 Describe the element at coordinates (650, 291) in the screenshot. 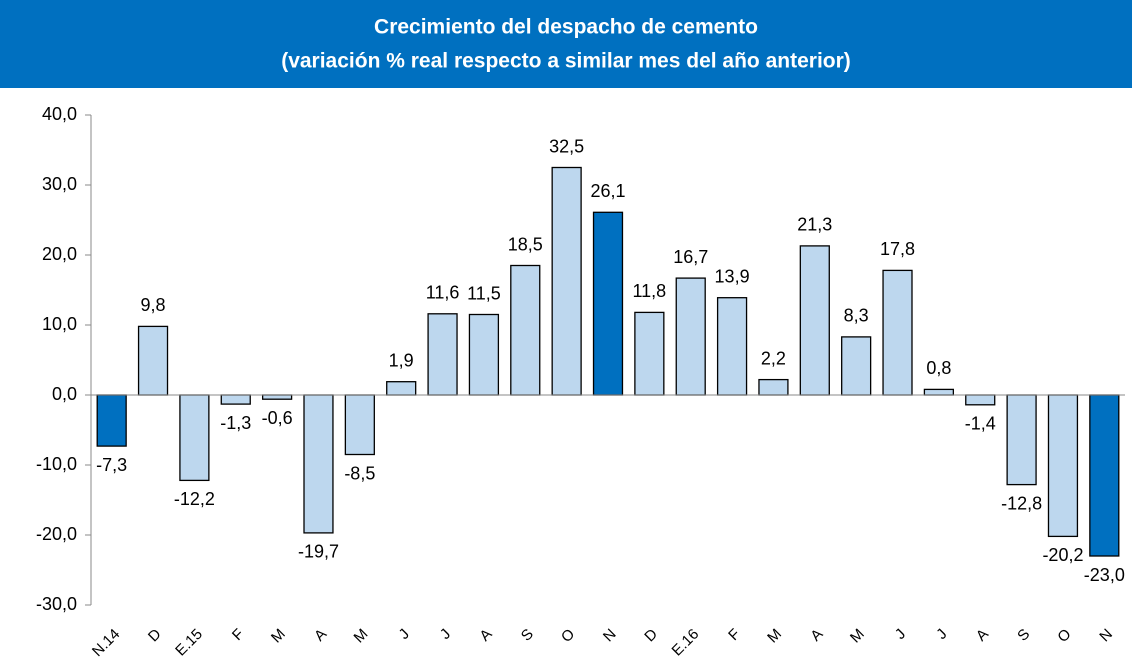

I see `value-label: 11,8` at that location.